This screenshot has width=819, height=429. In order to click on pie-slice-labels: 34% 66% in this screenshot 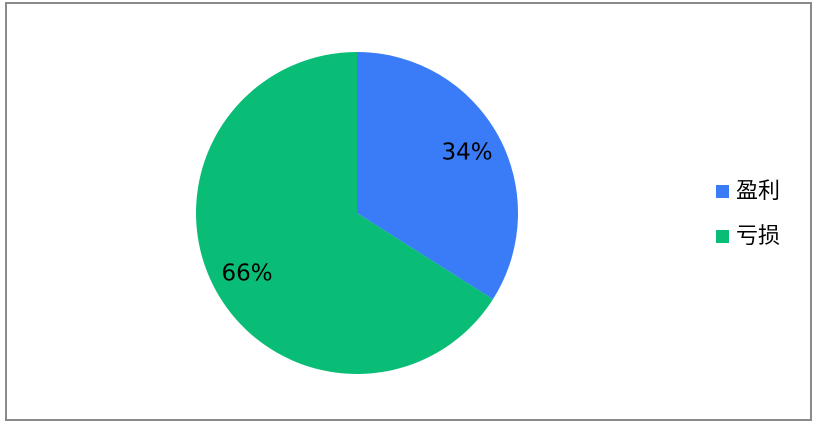, I will do `click(356, 213)`.